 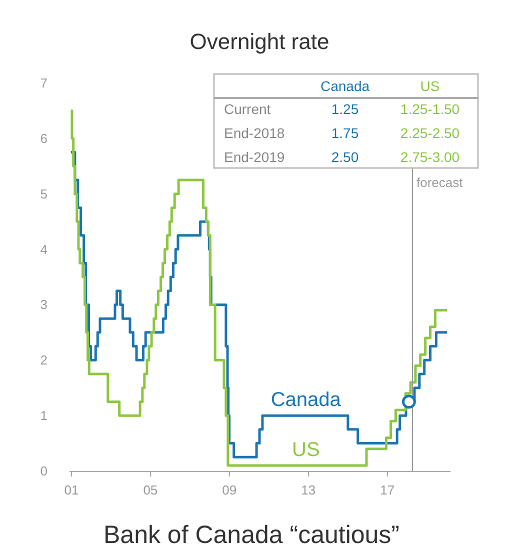 What do you see at coordinates (440, 182) in the screenshot?
I see `ref-line-label: forecast` at bounding box center [440, 182].